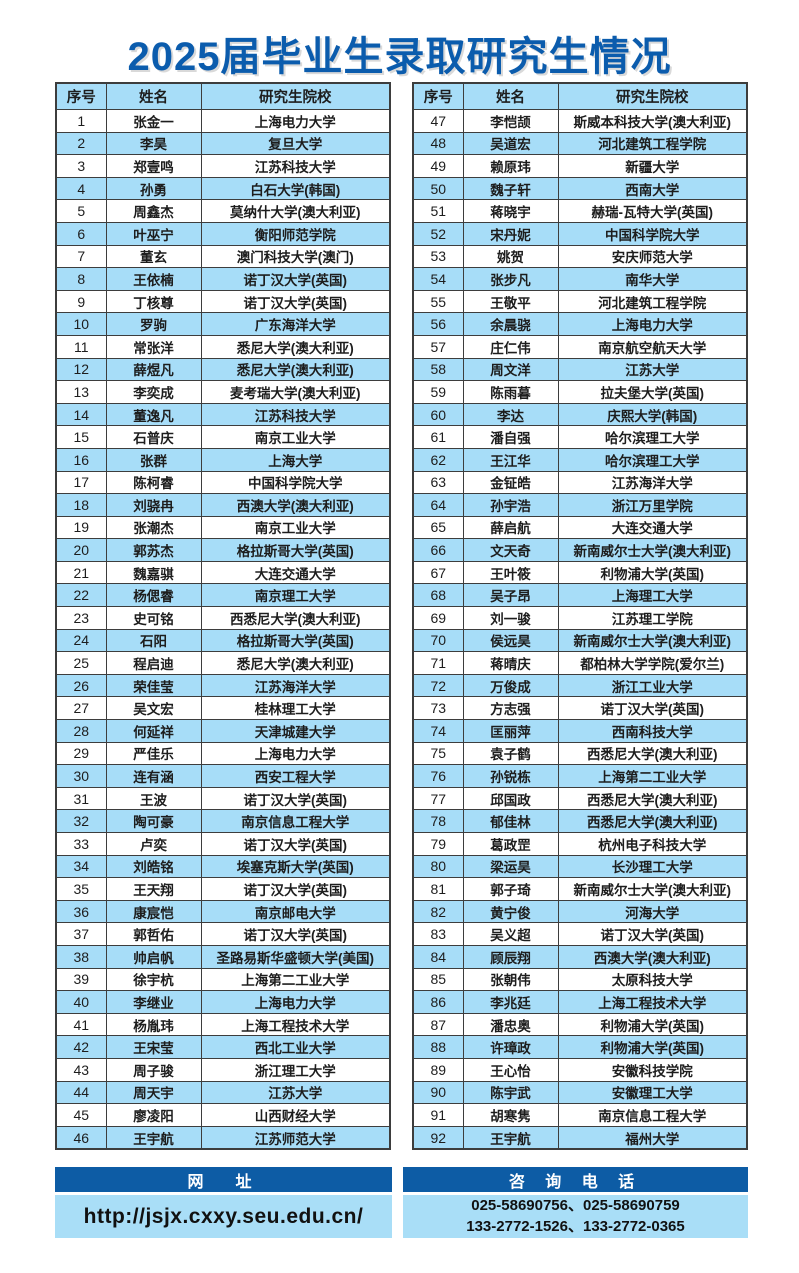 The width and height of the screenshot is (799, 1273). I want to click on seq-cell: 80, so click(438, 866).